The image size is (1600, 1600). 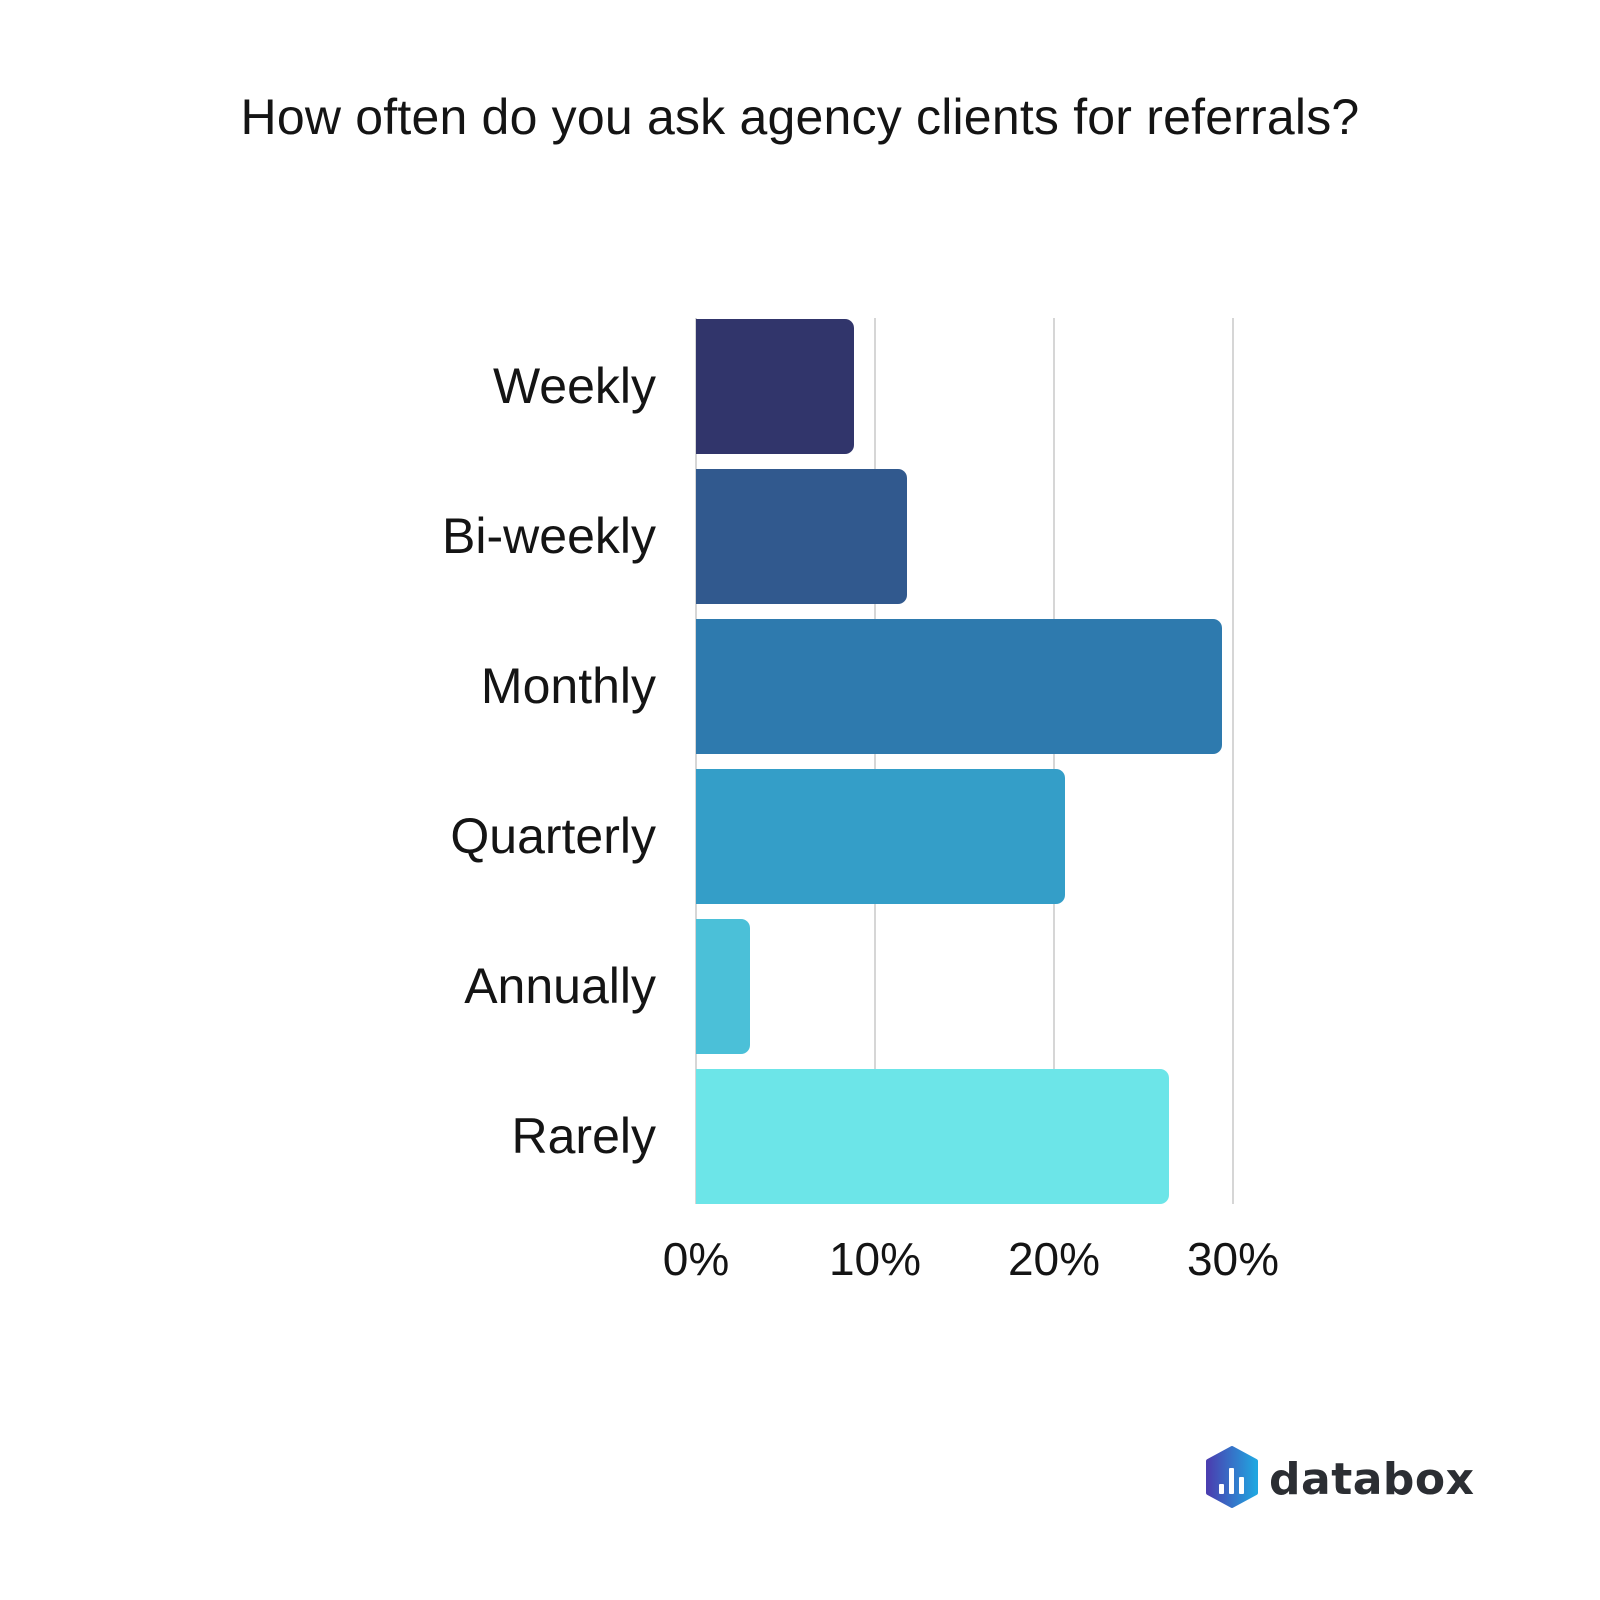 What do you see at coordinates (549, 536) in the screenshot?
I see `category-label-bi-weekly: Bi-weekly` at bounding box center [549, 536].